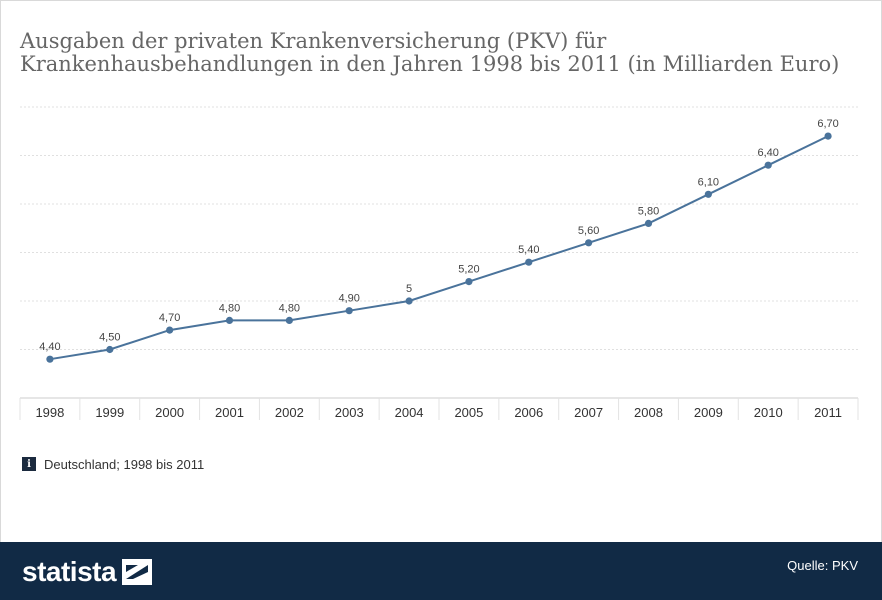 The image size is (882, 600). What do you see at coordinates (648, 211) in the screenshot?
I see `data-label: 5,80` at bounding box center [648, 211].